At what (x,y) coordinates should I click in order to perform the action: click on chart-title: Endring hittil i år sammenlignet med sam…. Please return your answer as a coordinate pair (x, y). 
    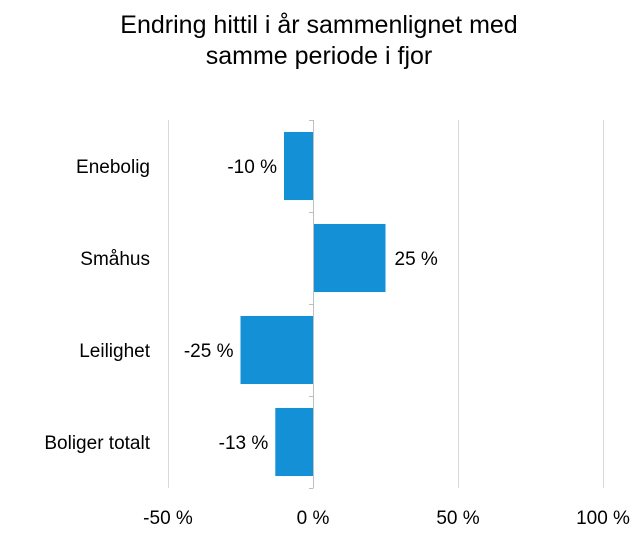
    Looking at the image, I should click on (319, 41).